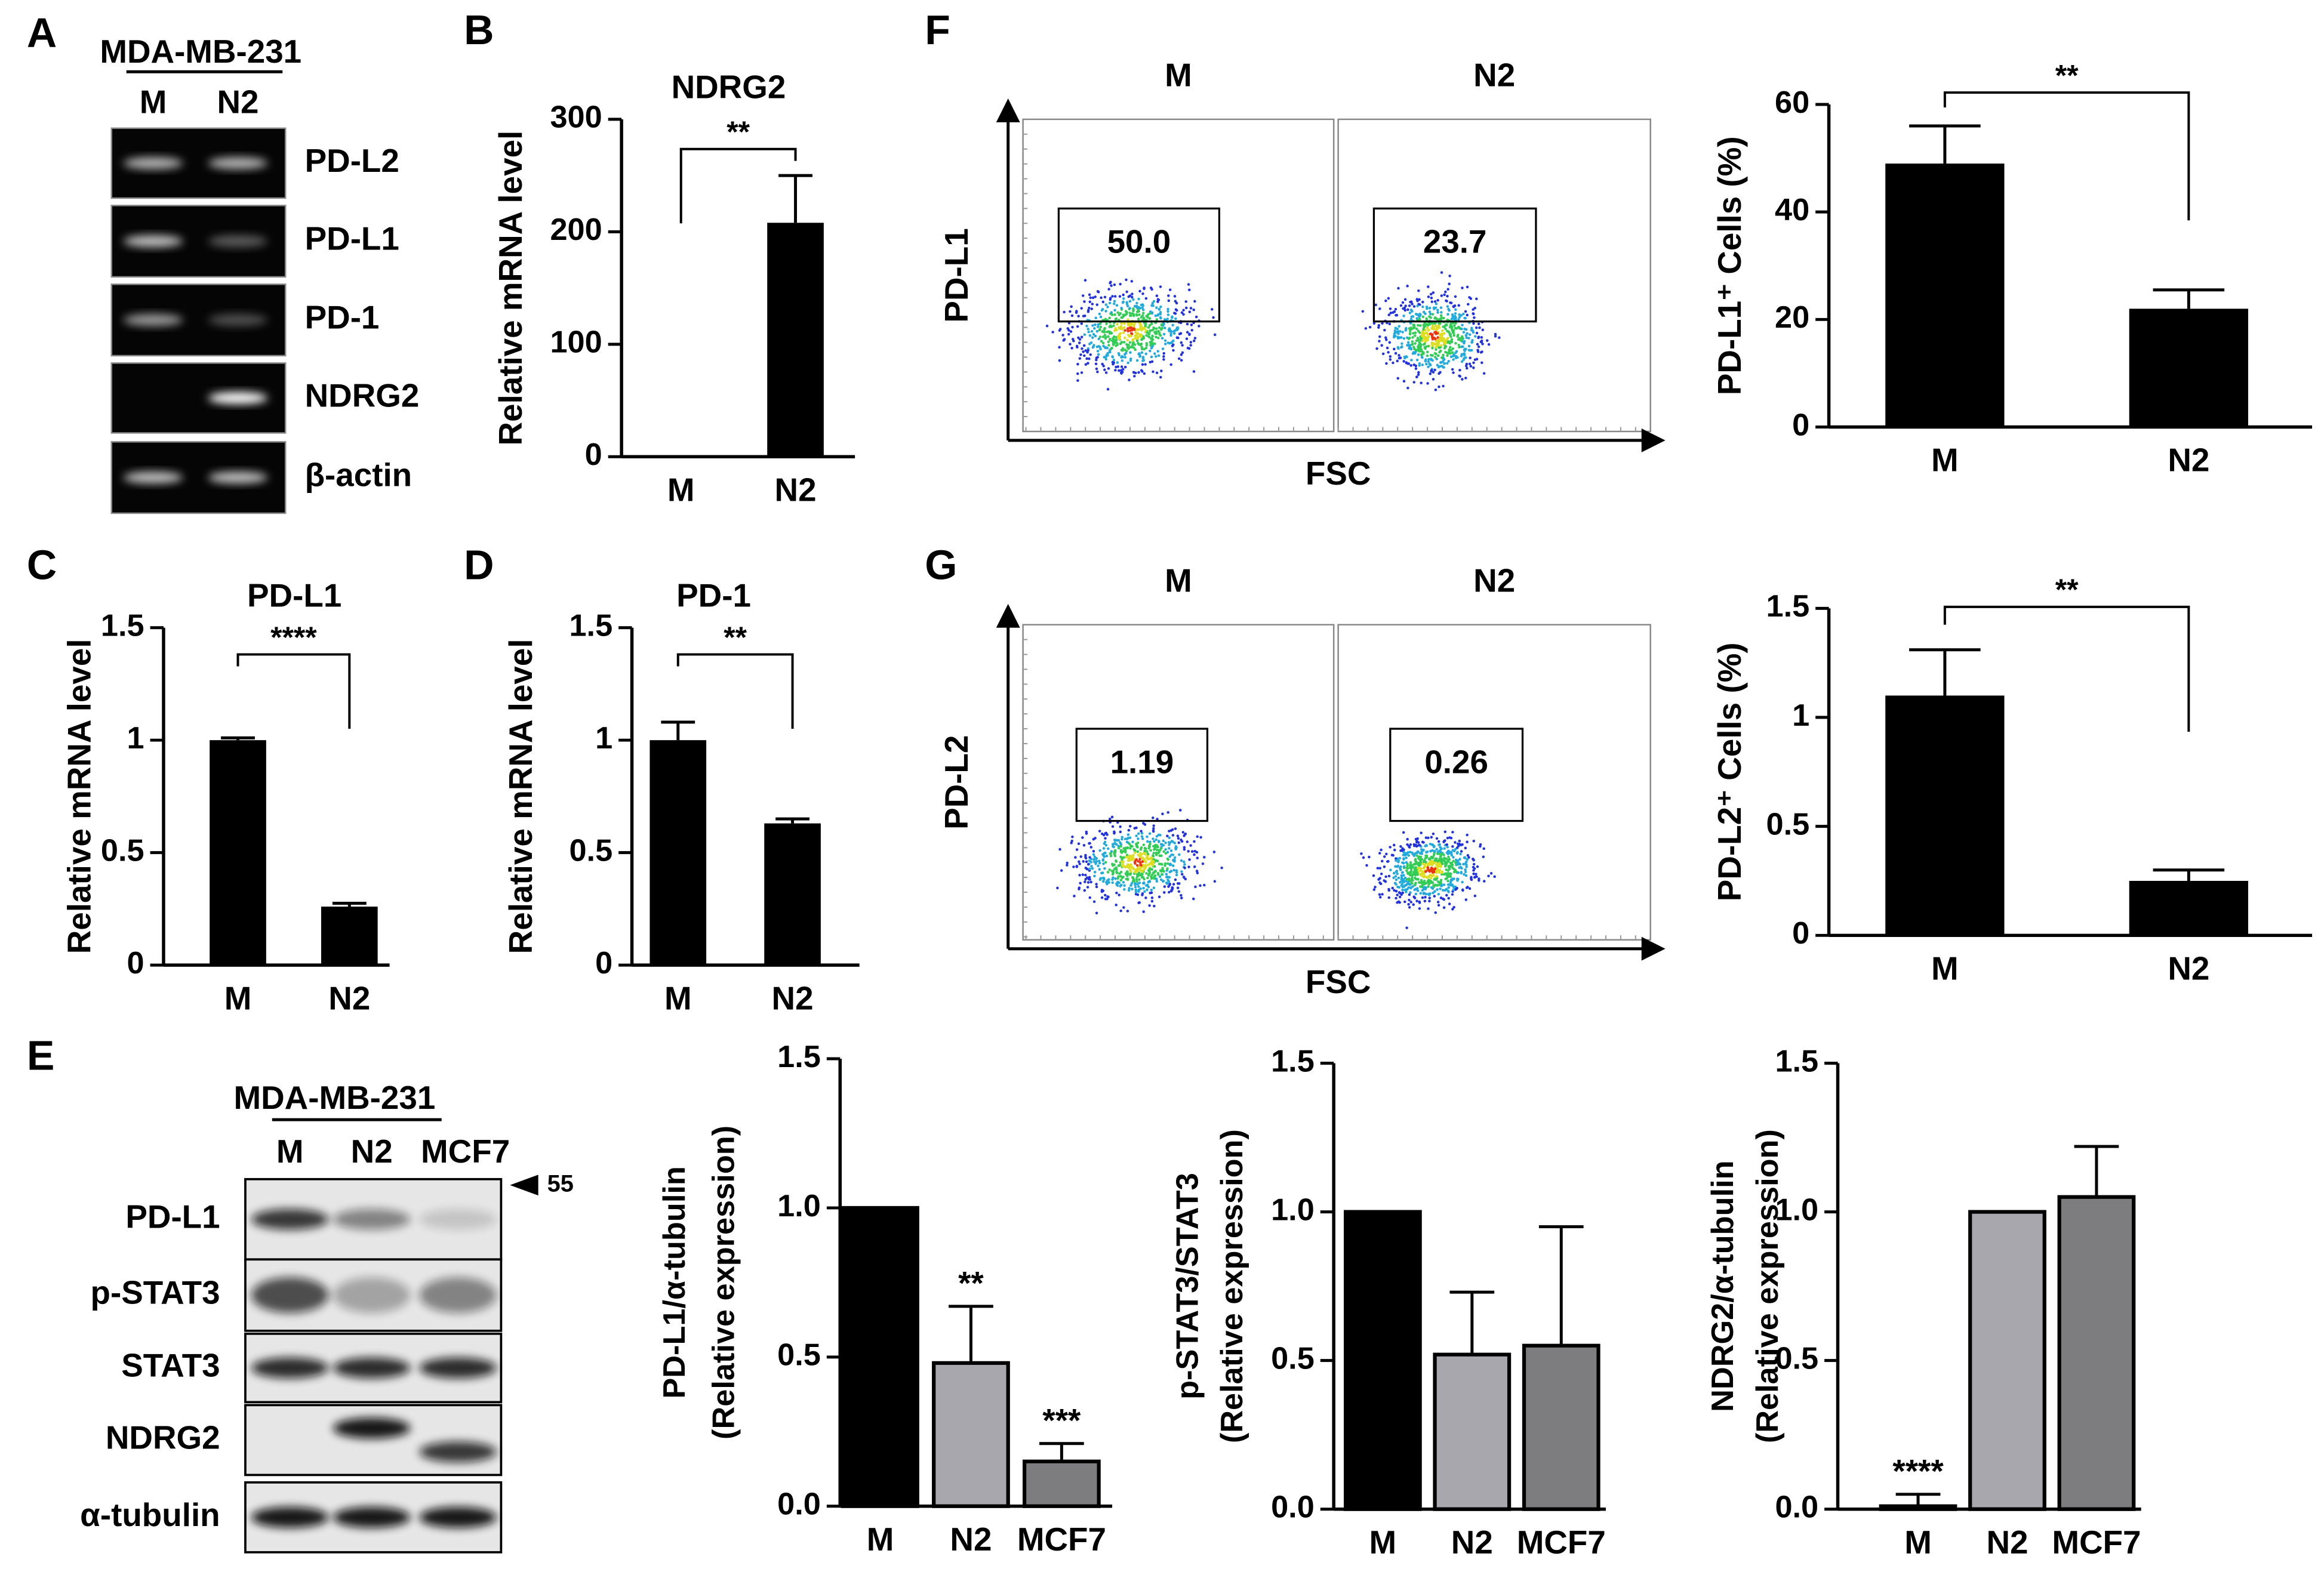 This screenshot has height=1569, width=2324. I want to click on y-axis-label: (Relative expression), so click(724, 1282).